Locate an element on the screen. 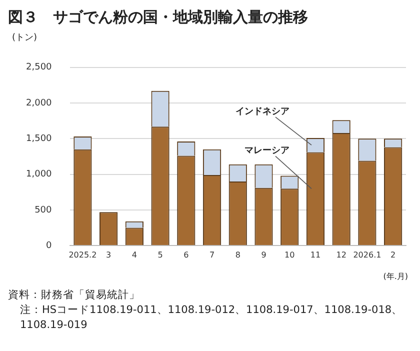 The height and width of the screenshot is (351, 420). series-label: マレーシア is located at coordinates (267, 151).